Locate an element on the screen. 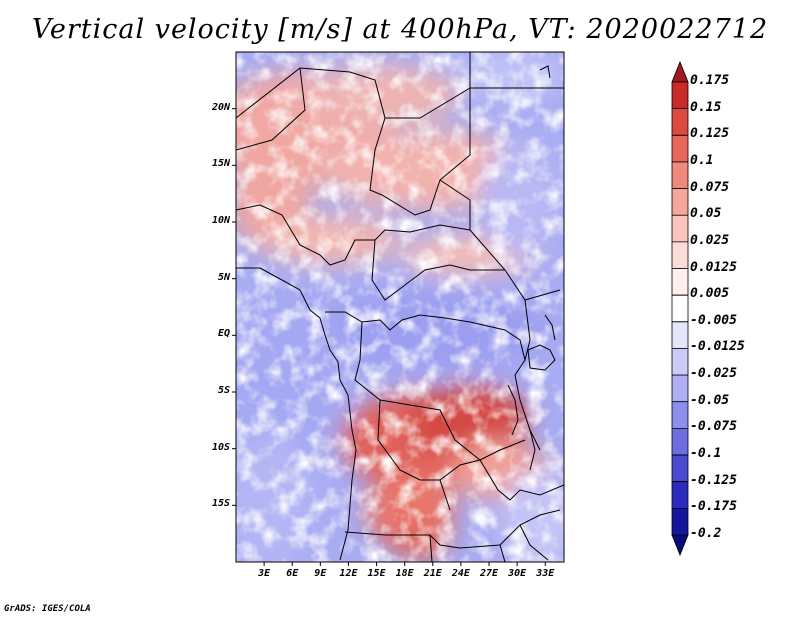  lon-label: 18E is located at coordinates (404, 573).